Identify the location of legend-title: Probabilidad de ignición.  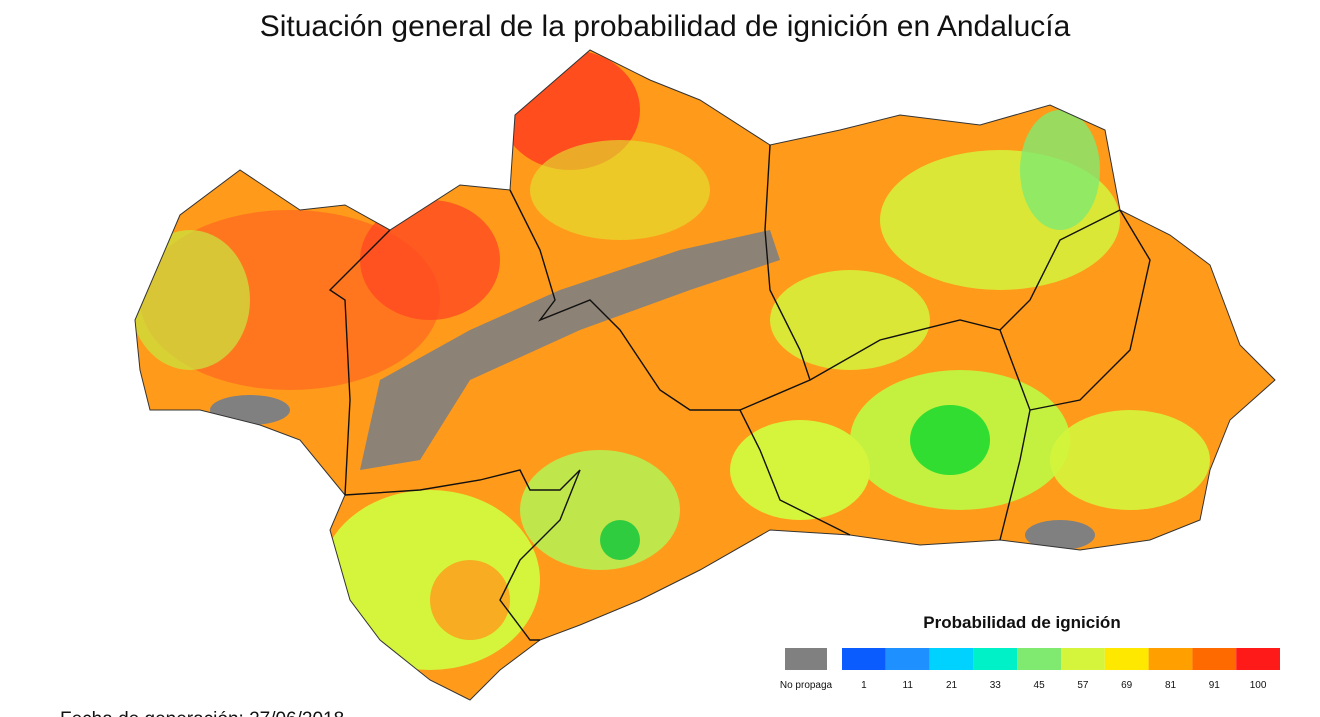
(1021, 622).